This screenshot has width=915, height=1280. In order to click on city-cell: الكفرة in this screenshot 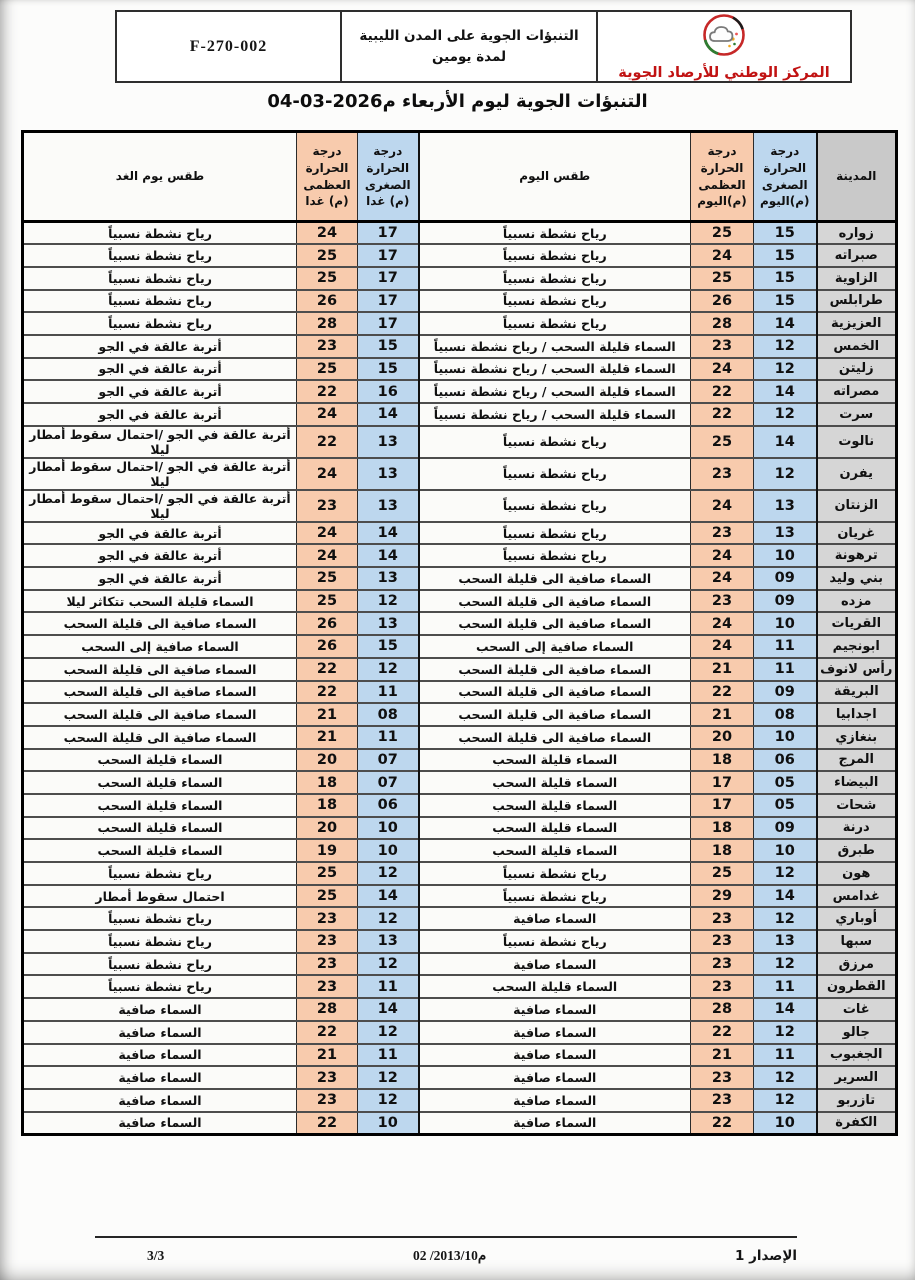, I will do `click(856, 1122)`.